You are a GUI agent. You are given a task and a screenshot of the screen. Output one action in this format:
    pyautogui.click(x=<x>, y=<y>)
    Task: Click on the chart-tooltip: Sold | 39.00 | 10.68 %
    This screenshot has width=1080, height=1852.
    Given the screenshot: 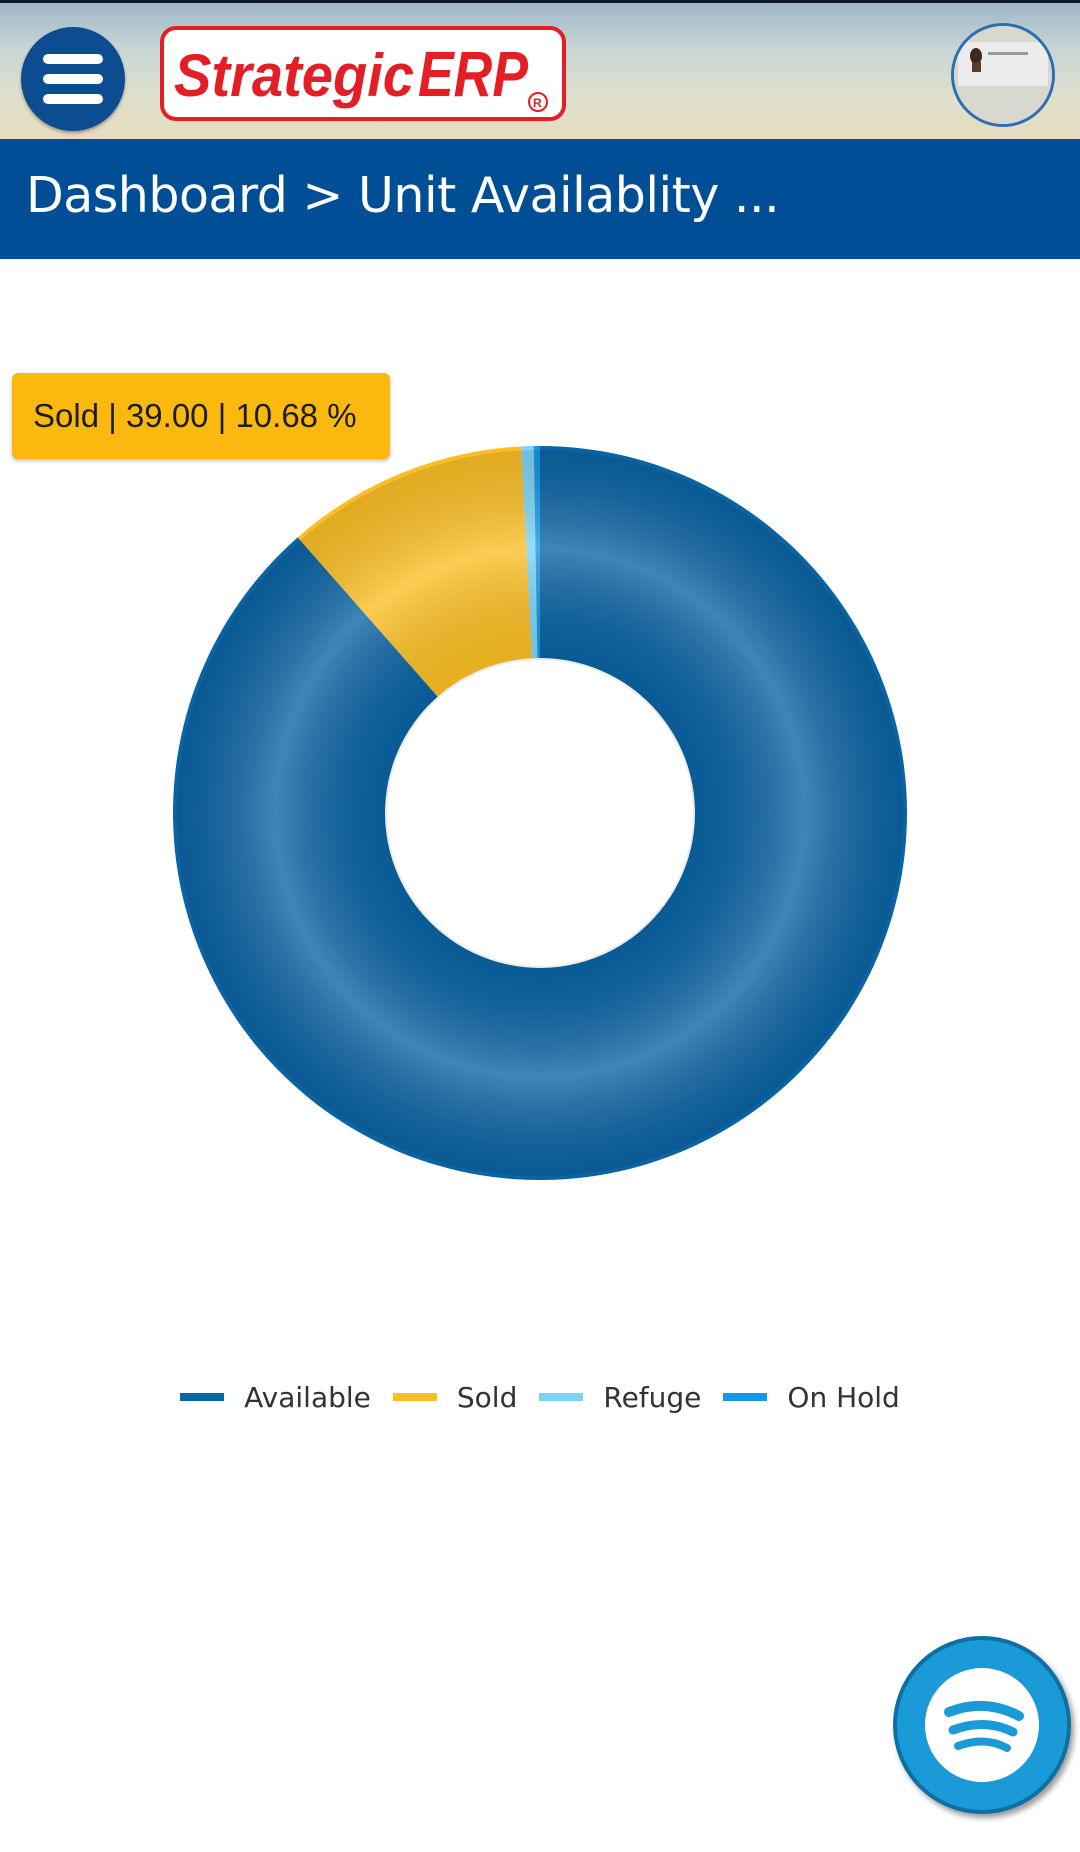 What is the action you would take?
    pyautogui.click(x=201, y=416)
    